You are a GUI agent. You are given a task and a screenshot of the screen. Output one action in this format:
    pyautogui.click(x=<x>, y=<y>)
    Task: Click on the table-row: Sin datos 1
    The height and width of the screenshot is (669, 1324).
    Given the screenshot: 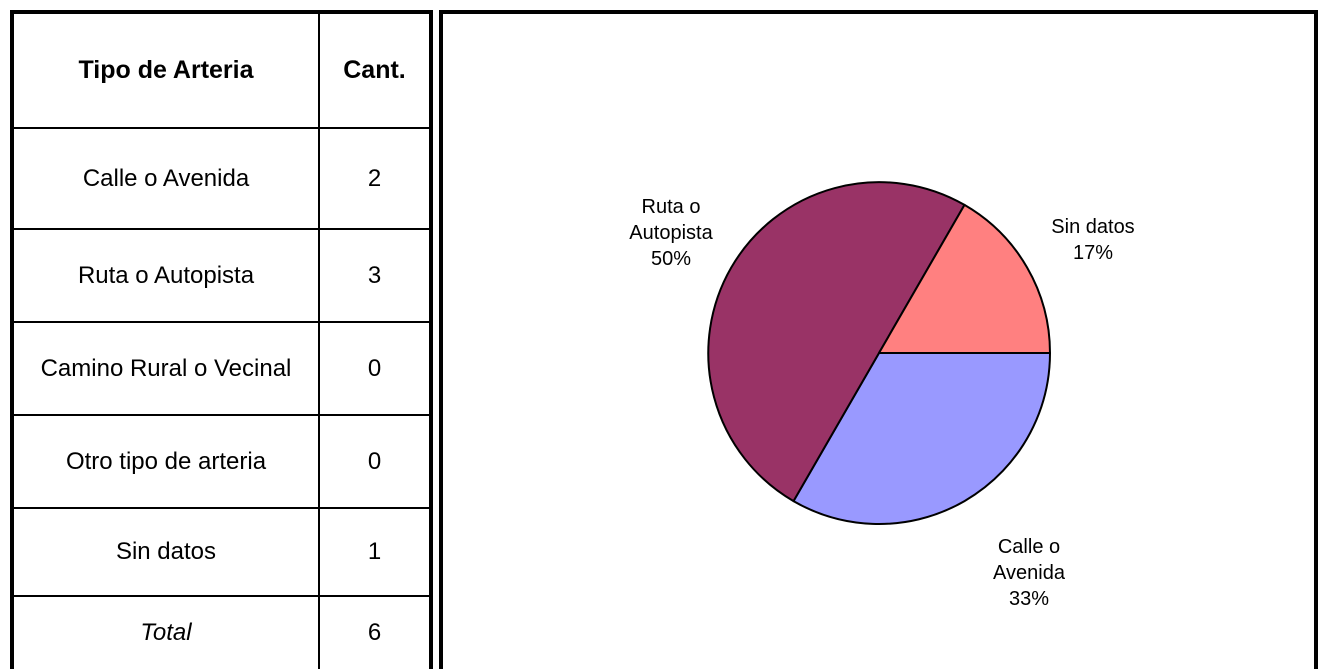 What is the action you would take?
    pyautogui.click(x=221, y=553)
    